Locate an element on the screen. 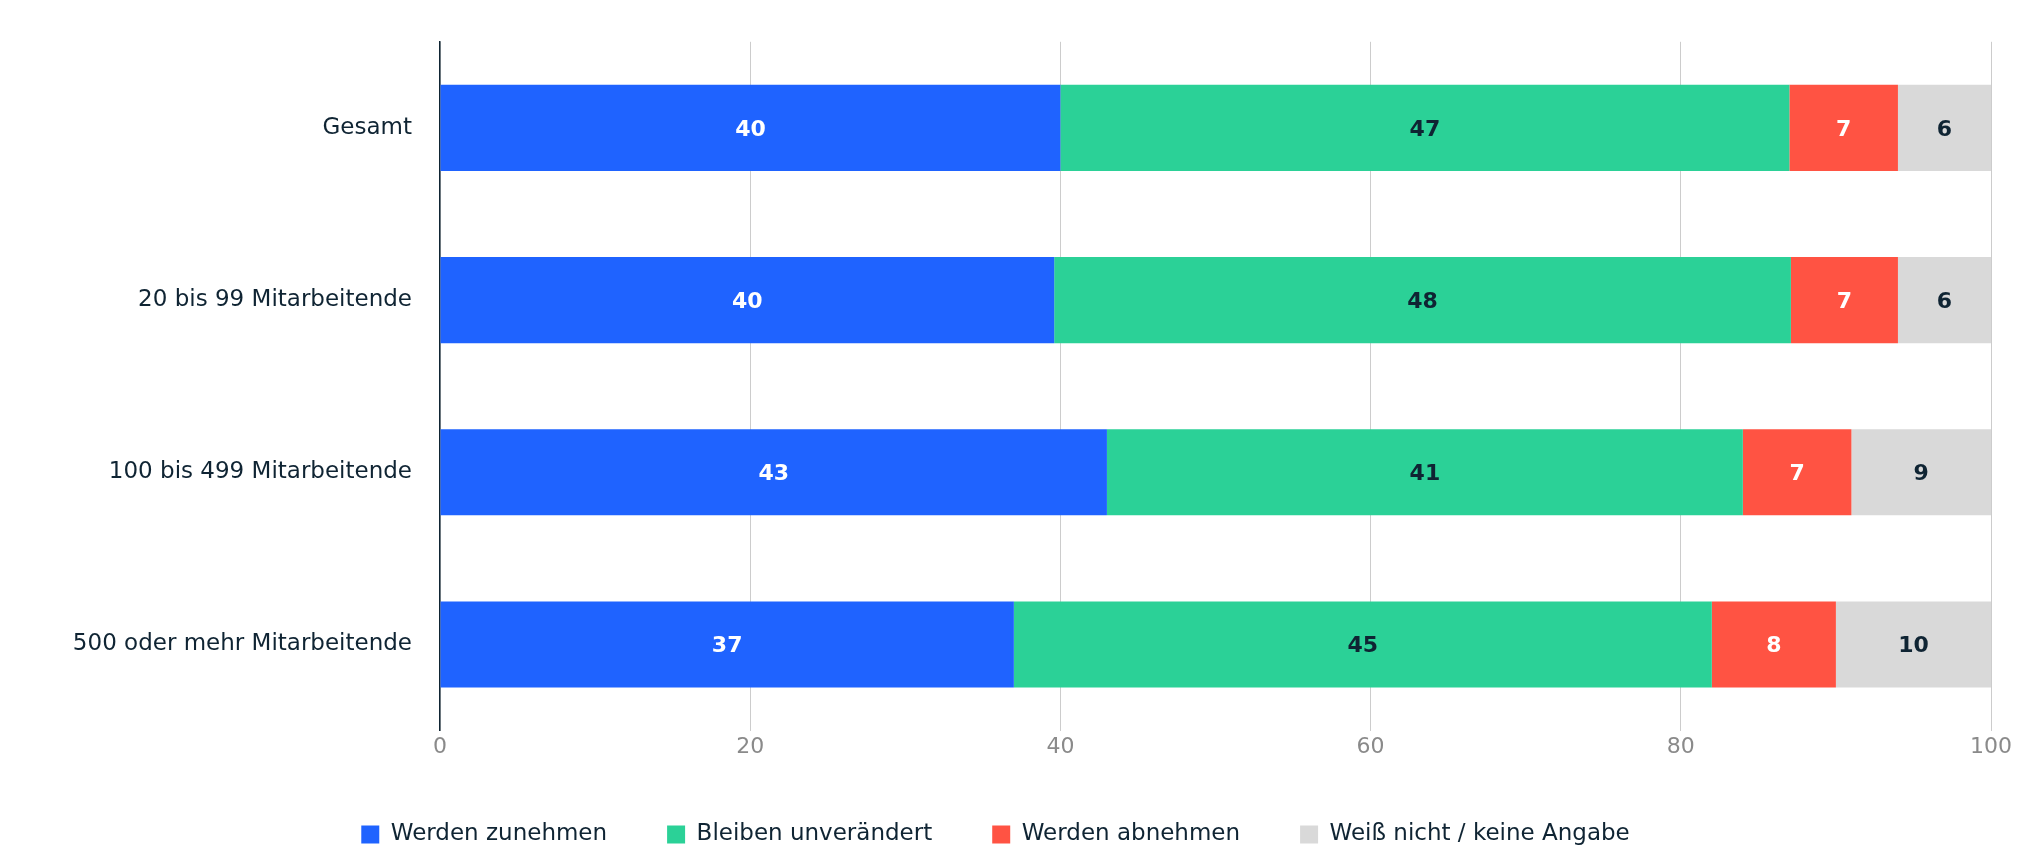 The height and width of the screenshot is (861, 2031). y-tick-label: 100 bis 499 Mitarbeitende is located at coordinates (260, 470).